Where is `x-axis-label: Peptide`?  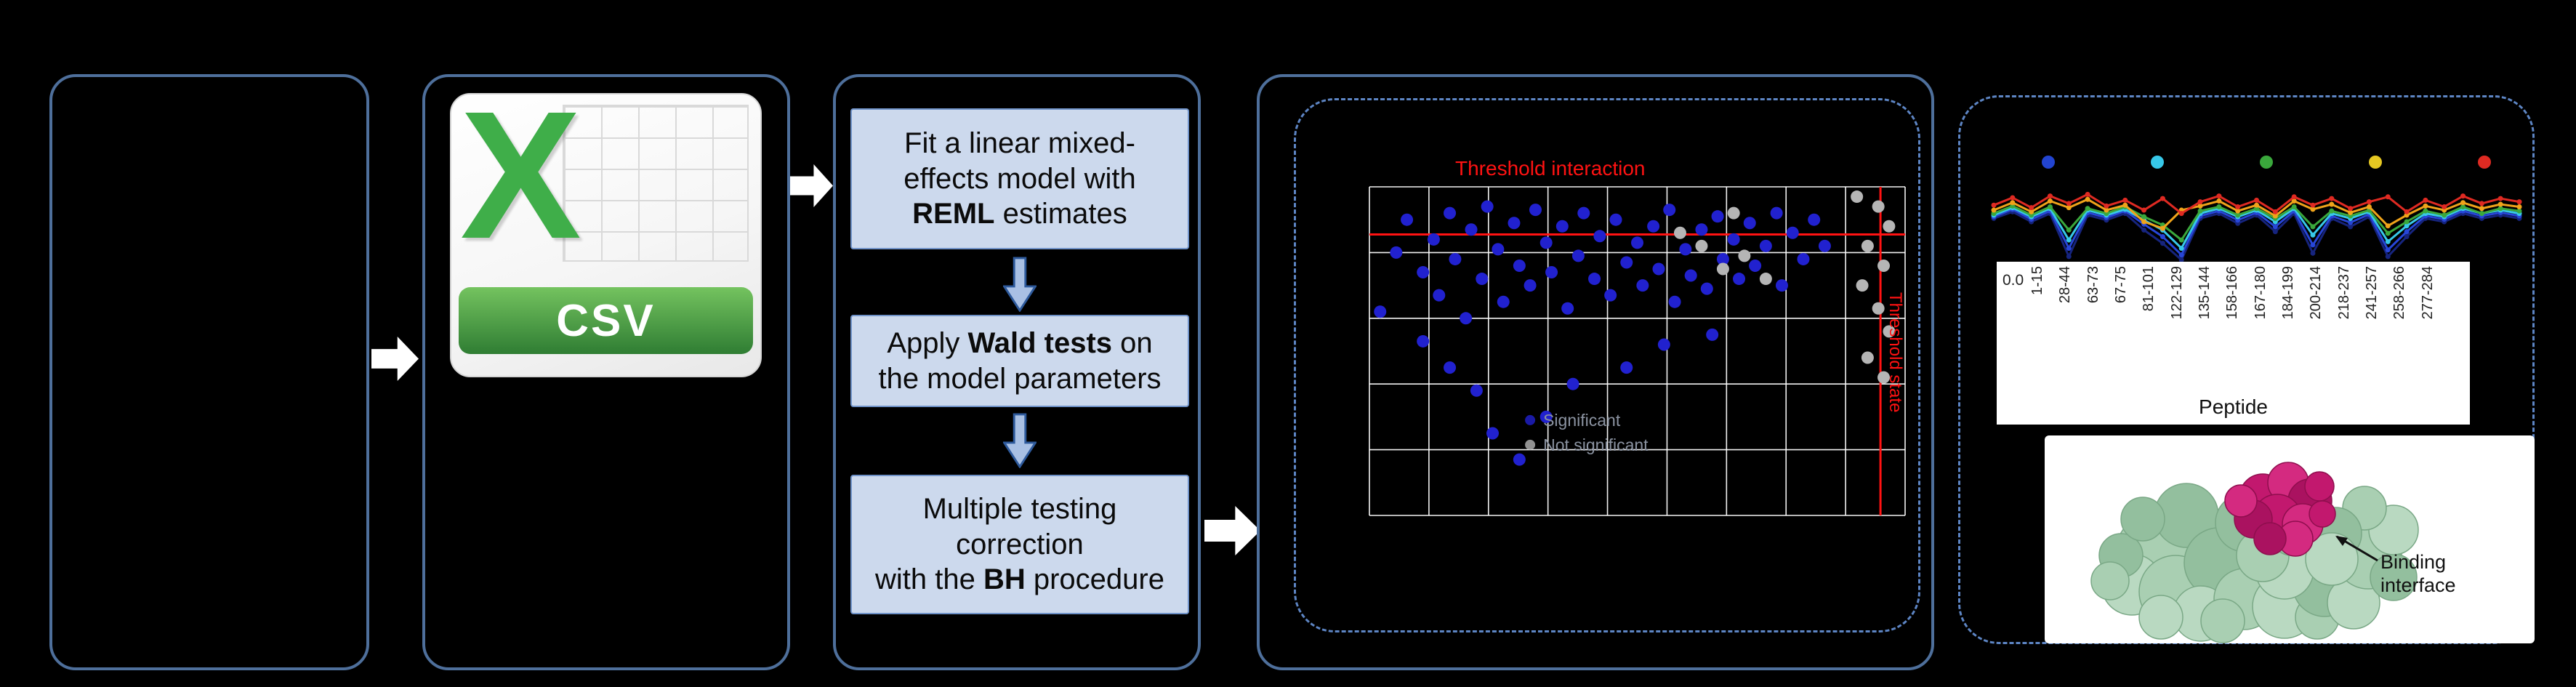 x-axis-label: Peptide is located at coordinates (2233, 406).